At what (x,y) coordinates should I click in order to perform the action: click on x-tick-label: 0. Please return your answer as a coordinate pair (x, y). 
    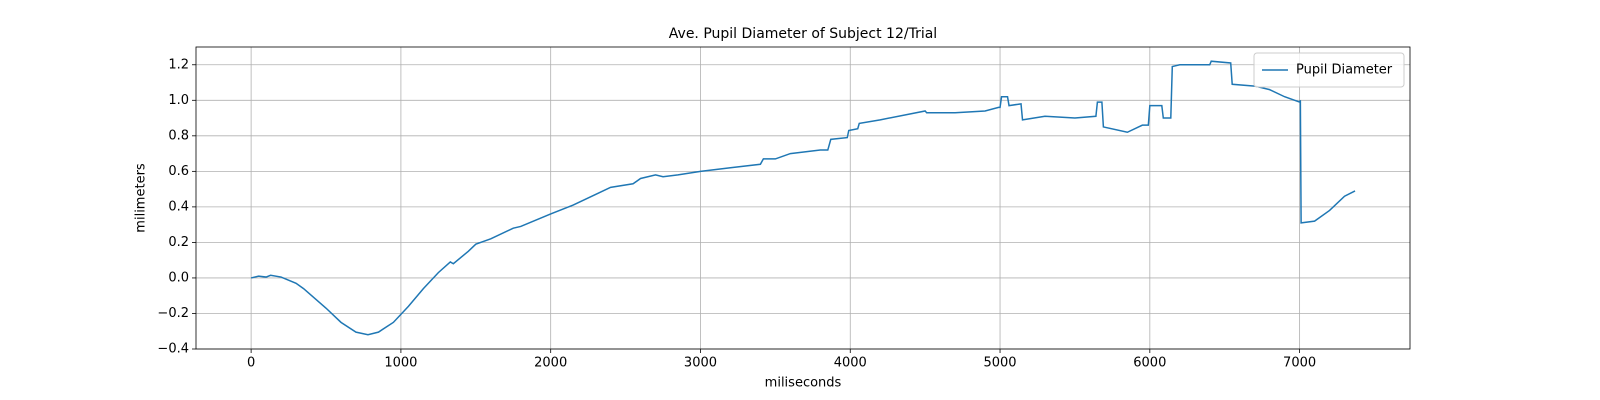
    Looking at the image, I should click on (251, 363).